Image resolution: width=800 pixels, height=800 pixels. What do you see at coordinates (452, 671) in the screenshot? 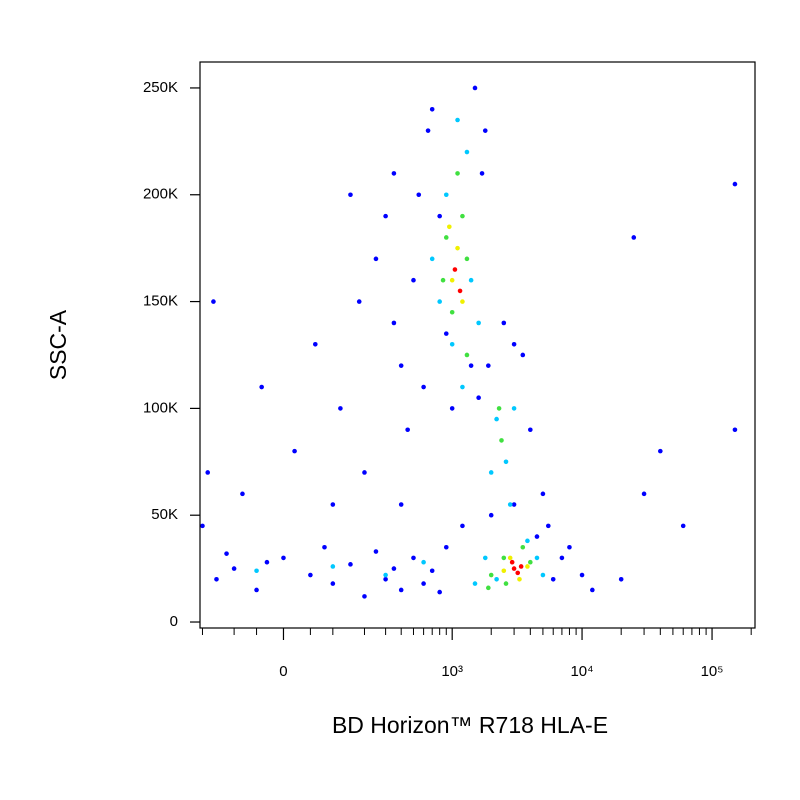
I see `x-tick-label: 10³` at bounding box center [452, 671].